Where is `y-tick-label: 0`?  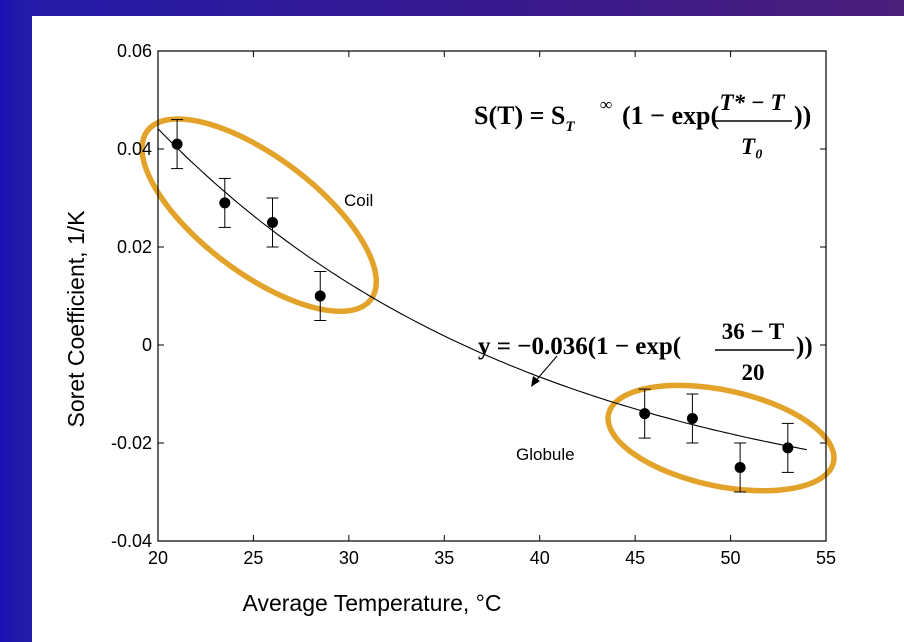
y-tick-label: 0 is located at coordinates (147, 345).